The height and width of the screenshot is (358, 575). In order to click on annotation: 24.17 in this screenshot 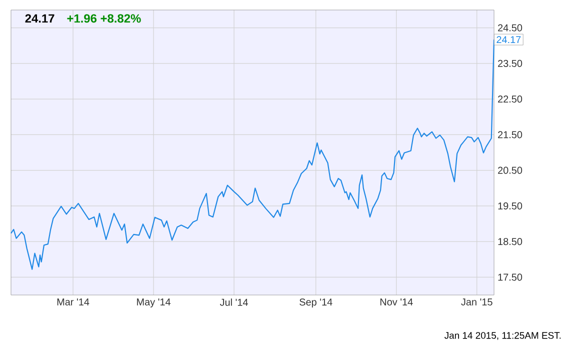, I will do `click(508, 40)`.